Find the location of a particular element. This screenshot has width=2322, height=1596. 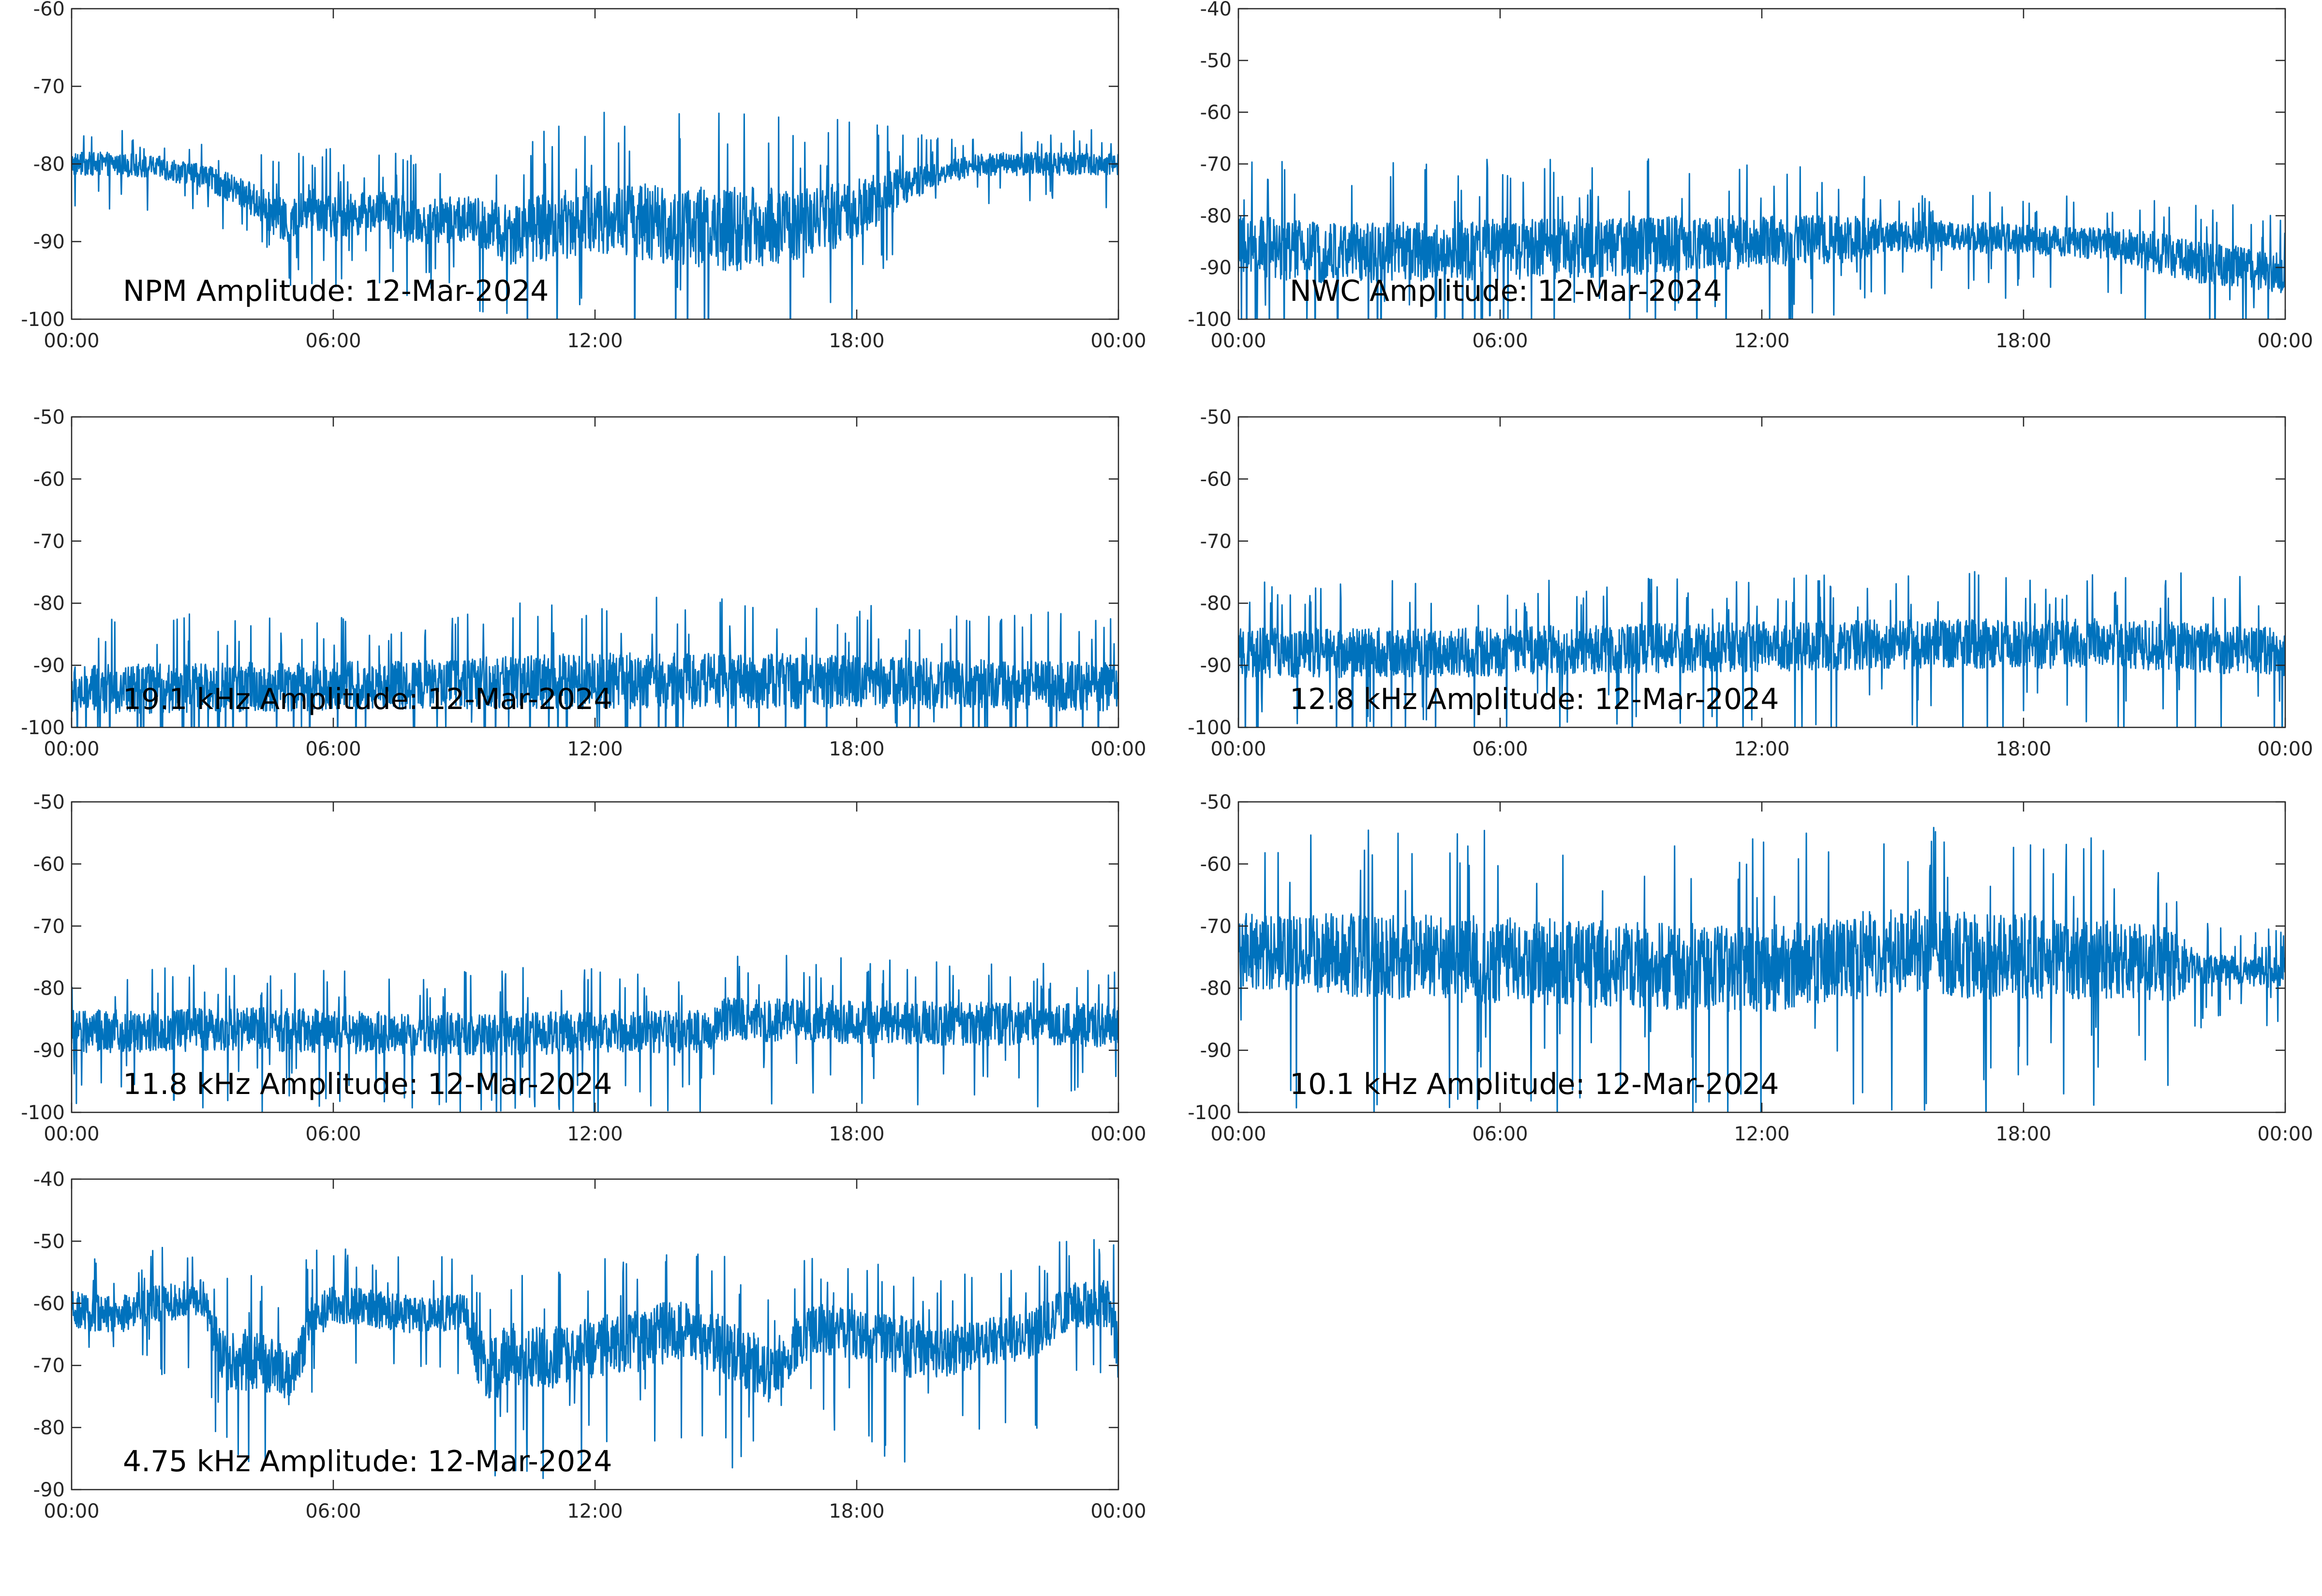

panel-title: 10.1 kHz Amplitude: 12-Mar-2024 is located at coordinates (1534, 1084).